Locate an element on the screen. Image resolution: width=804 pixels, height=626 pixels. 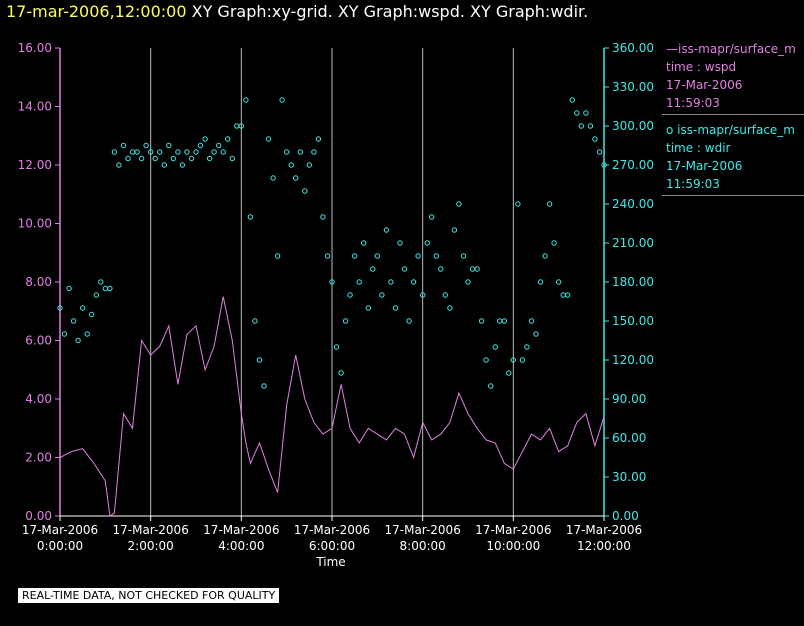
y-left-tick-label: 14.00 is located at coordinates (35, 107).